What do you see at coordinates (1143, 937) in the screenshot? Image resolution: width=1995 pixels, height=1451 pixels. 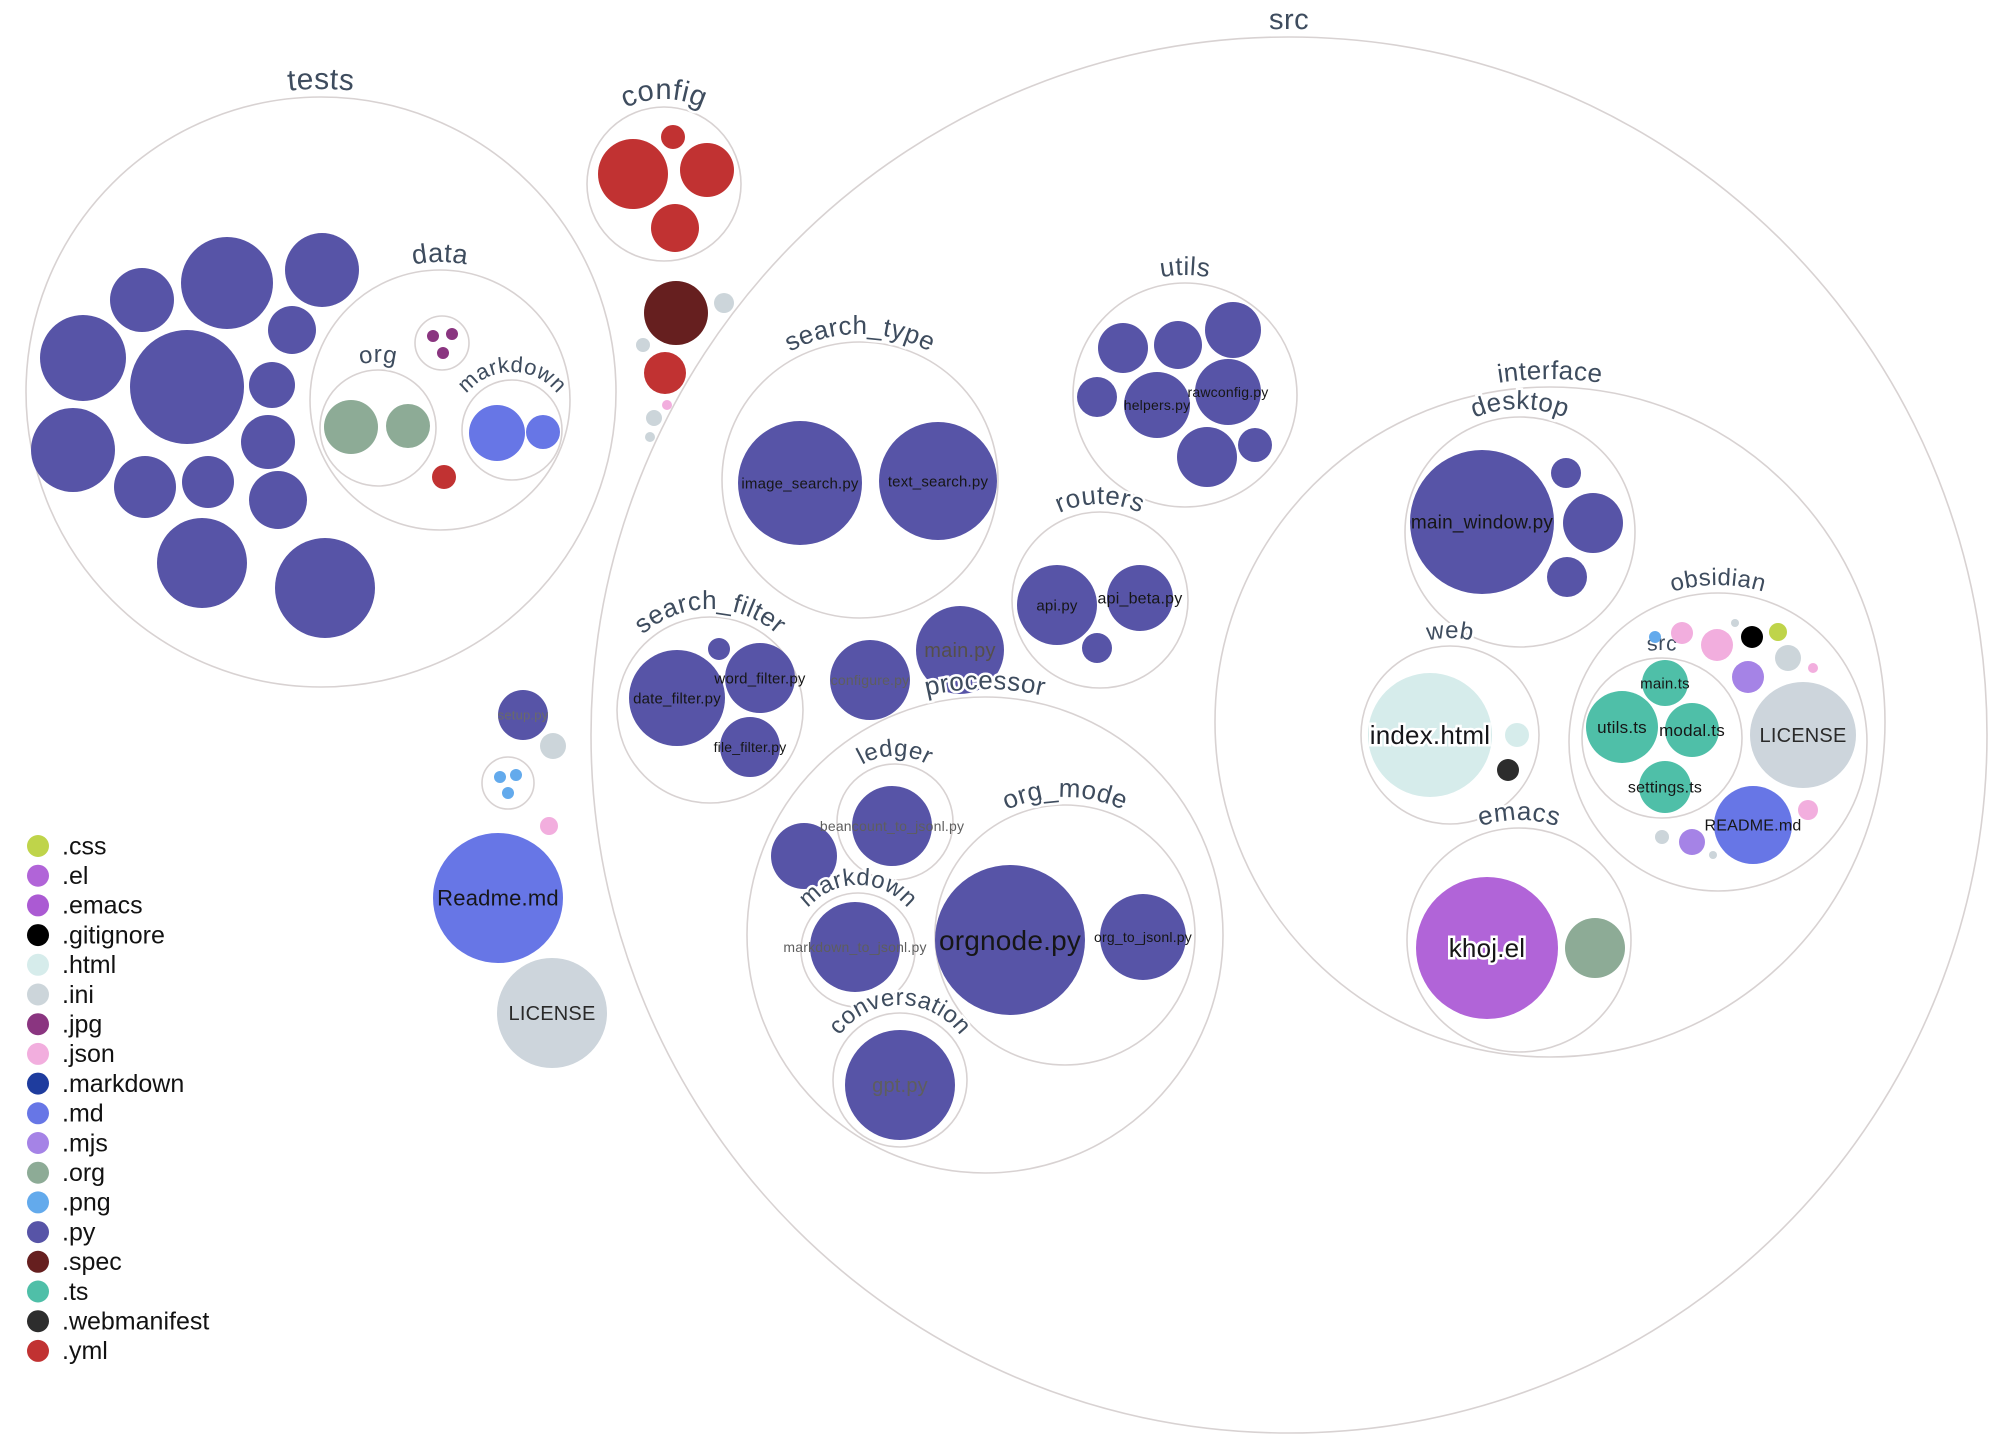 I see `file-circle-org_to_jsonl.py` at bounding box center [1143, 937].